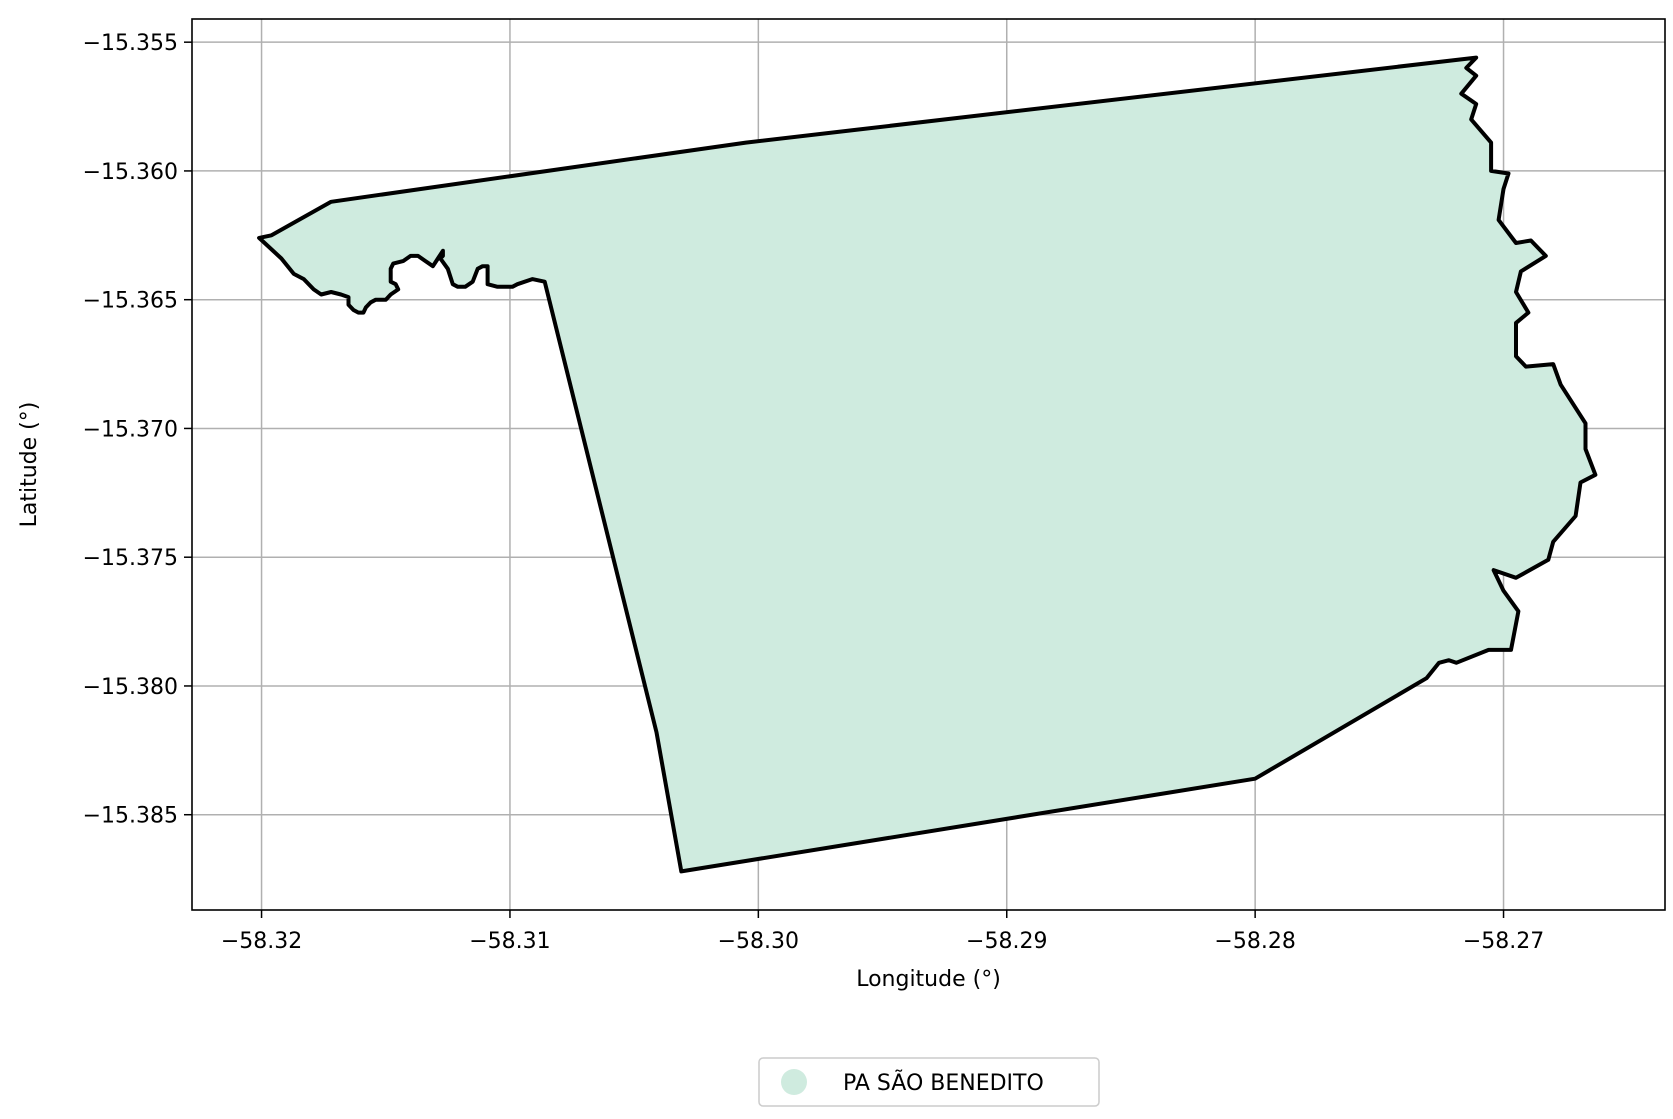 Image resolution: width=1673 pixels, height=1119 pixels. I want to click on x-tick-label: −58.31, so click(509, 941).